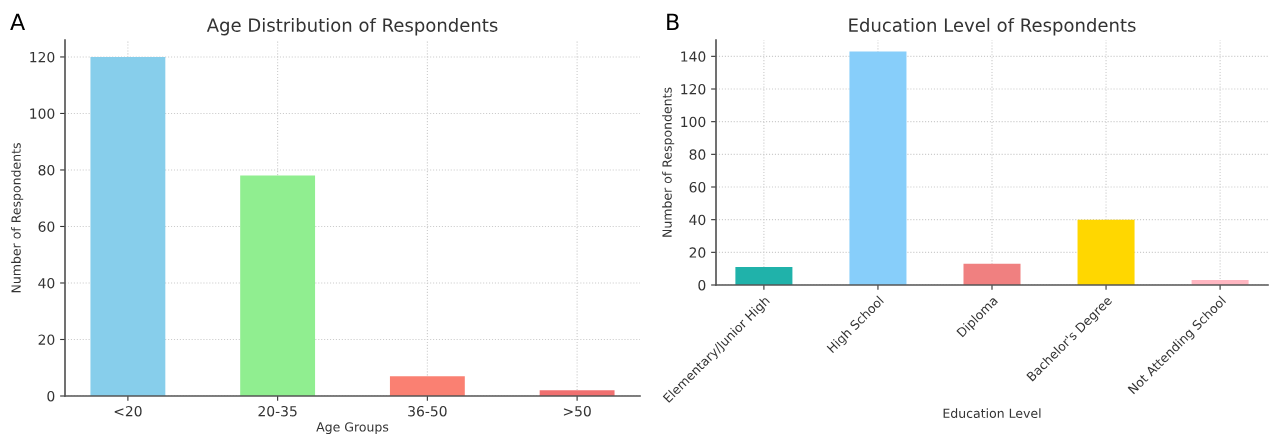 The height and width of the screenshot is (439, 1272). Describe the element at coordinates (128, 411) in the screenshot. I see `x-tick-label: <20` at that location.